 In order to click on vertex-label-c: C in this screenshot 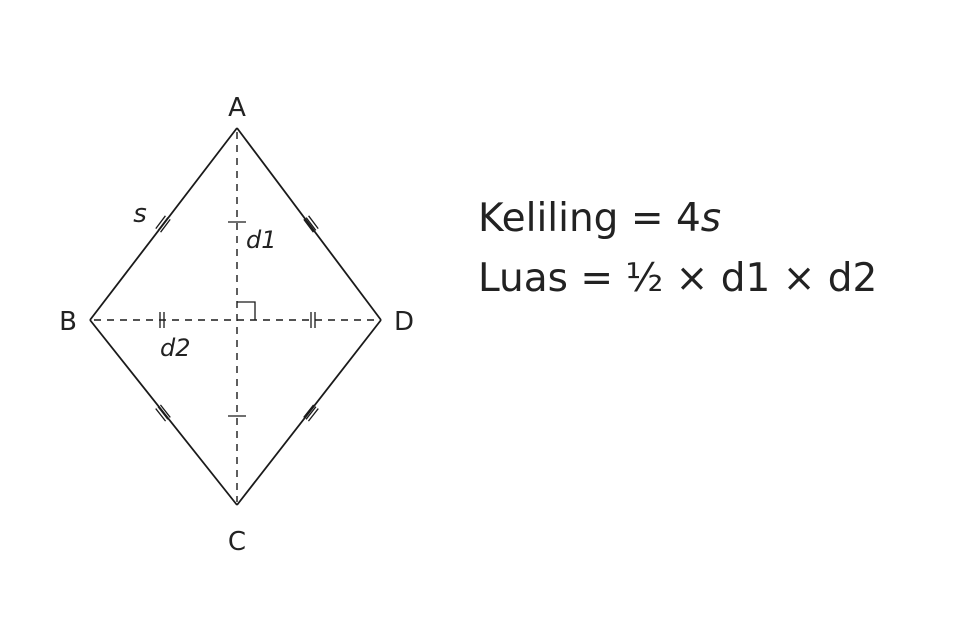, I will do `click(237, 542)`.